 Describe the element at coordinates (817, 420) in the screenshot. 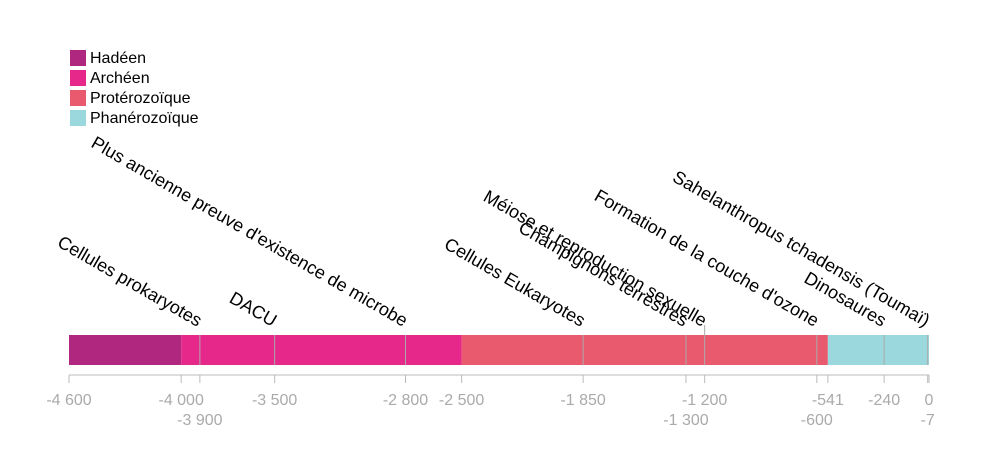

I see `tick-label: -600` at that location.